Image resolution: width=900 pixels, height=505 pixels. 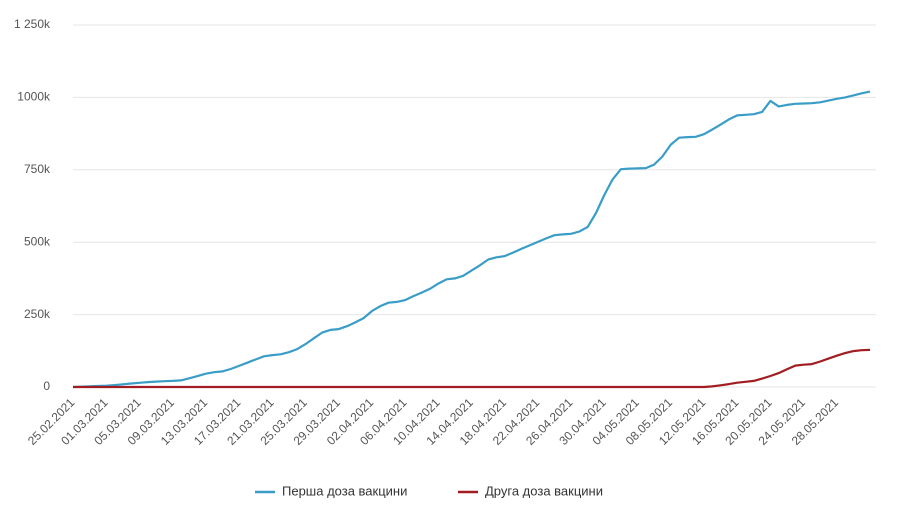 What do you see at coordinates (472, 368) in the screenshot?
I see `data-line` at bounding box center [472, 368].